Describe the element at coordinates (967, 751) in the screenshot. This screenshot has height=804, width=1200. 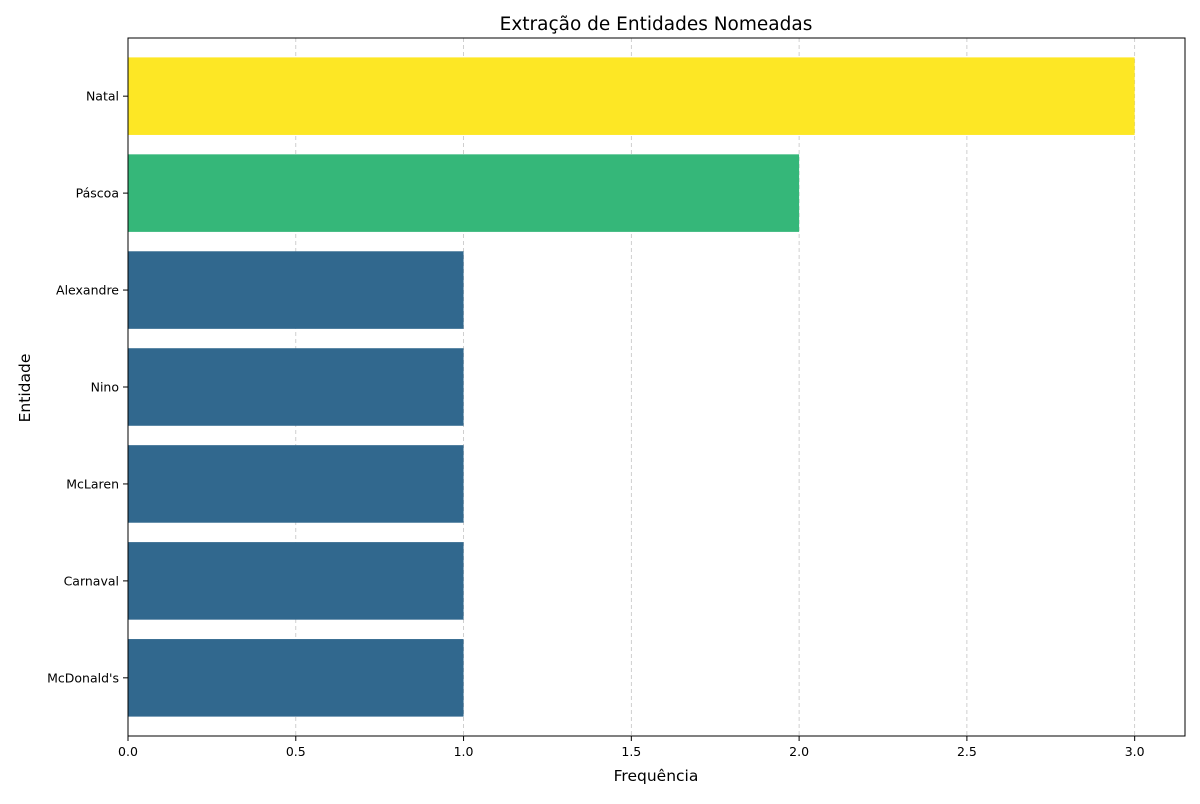
I see `x-tick-label: 2.5` at that location.